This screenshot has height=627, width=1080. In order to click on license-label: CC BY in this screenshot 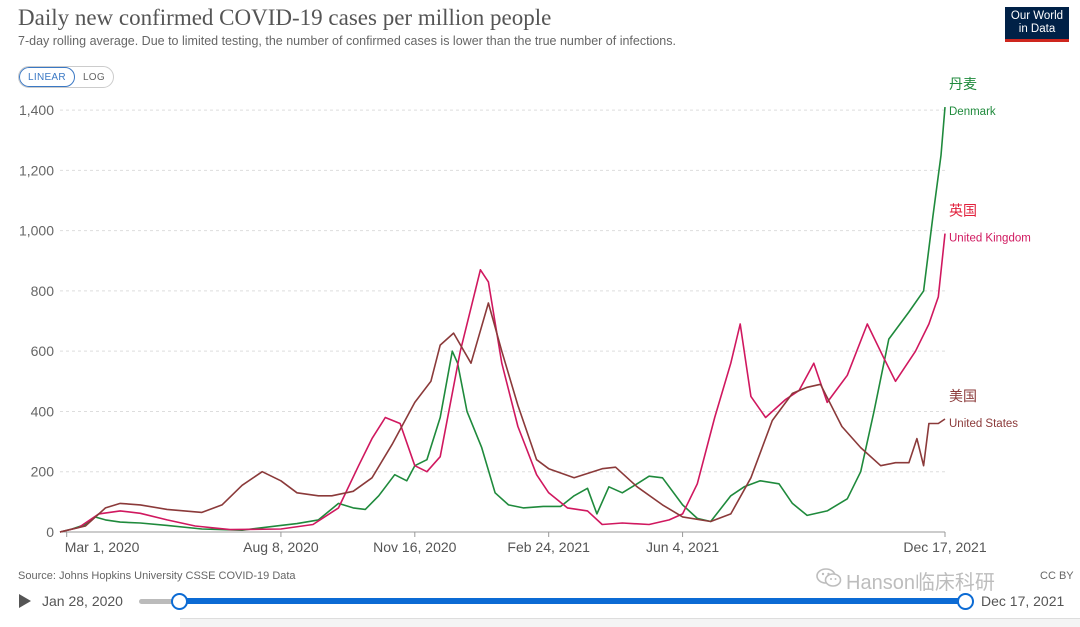, I will do `click(1057, 576)`.